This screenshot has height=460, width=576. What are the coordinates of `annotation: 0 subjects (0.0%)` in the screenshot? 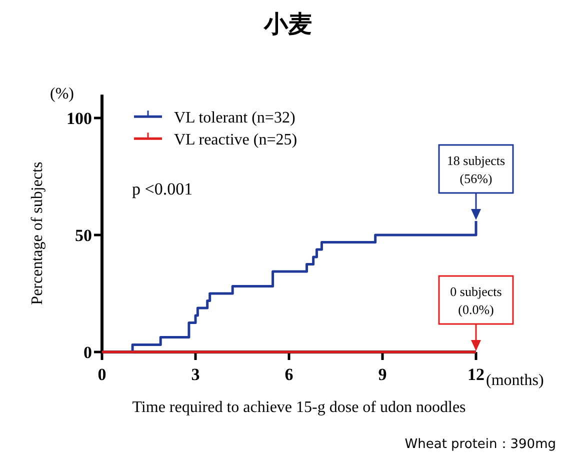 It's located at (476, 300).